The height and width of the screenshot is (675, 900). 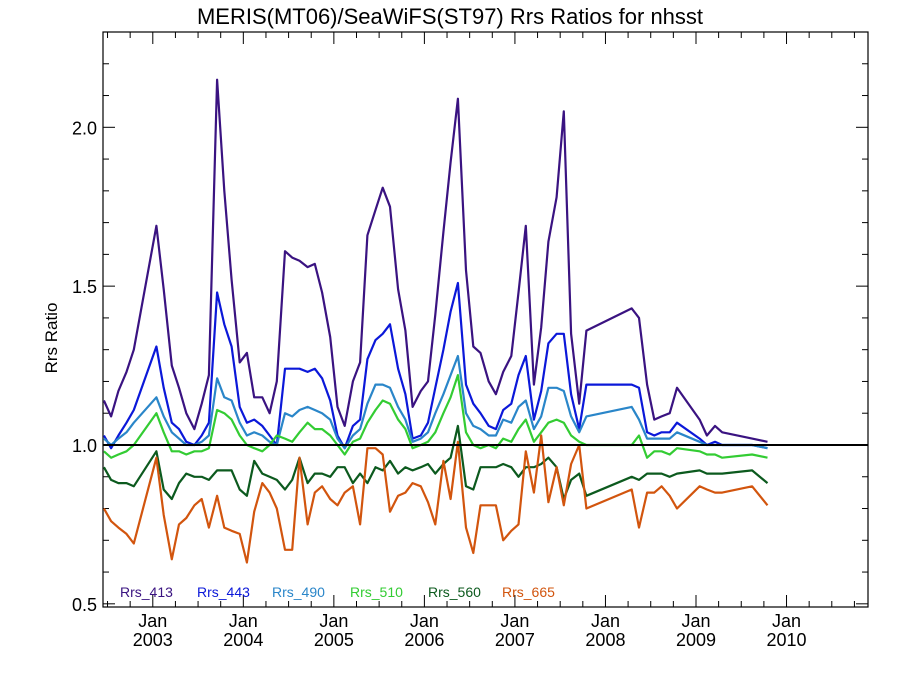 What do you see at coordinates (84, 605) in the screenshot?
I see `y-tick-label: 0.5` at bounding box center [84, 605].